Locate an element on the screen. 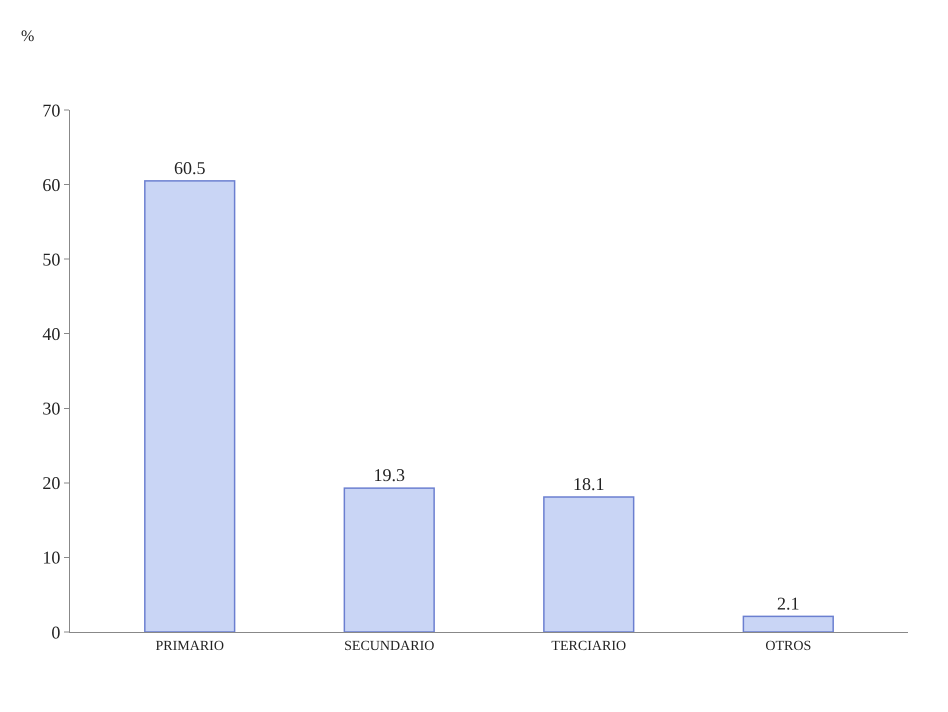 Image resolution: width=948 pixels, height=712 pixels. data-label: 60.5 is located at coordinates (190, 168).